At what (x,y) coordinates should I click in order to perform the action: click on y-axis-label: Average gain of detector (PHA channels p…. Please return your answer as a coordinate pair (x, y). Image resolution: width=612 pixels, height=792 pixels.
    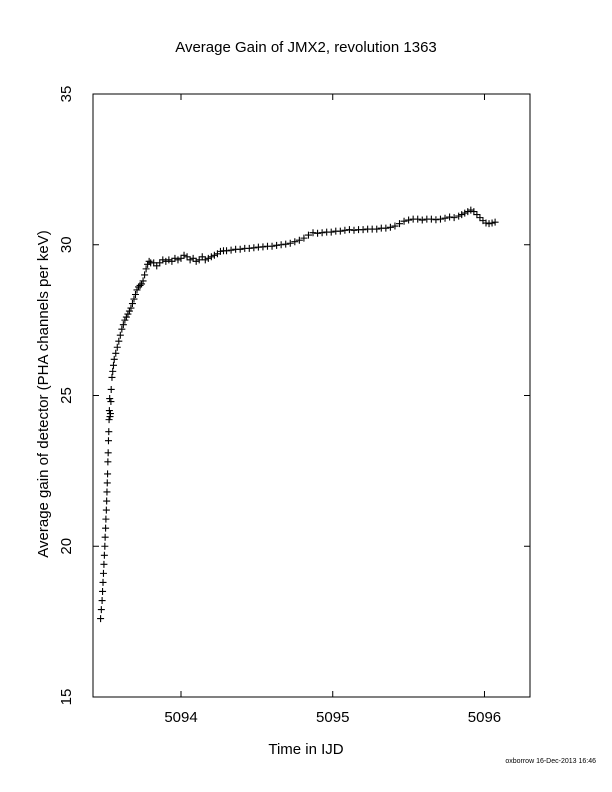
    Looking at the image, I should click on (43, 393).